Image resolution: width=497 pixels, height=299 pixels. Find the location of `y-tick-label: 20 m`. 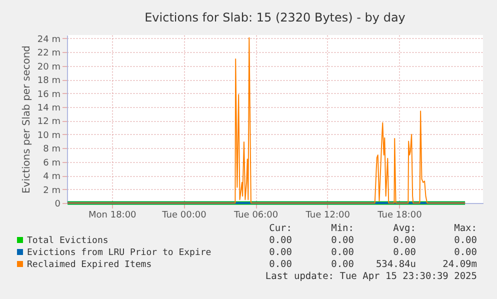

y-tick-label: 20 m is located at coordinates (48, 67).